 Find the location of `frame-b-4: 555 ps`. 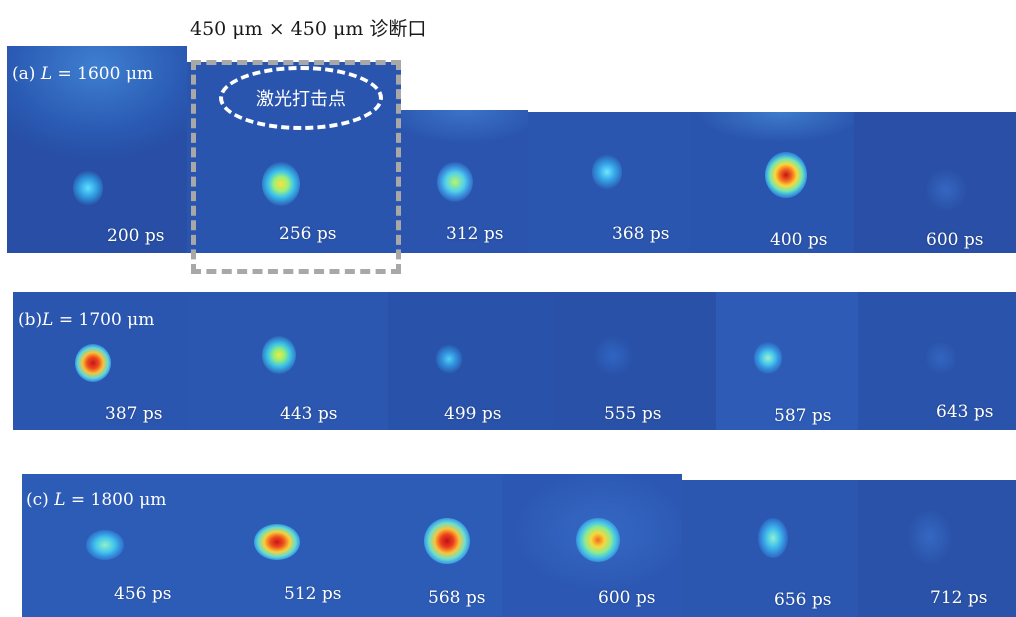

frame-b-4: 555 ps is located at coordinates (635, 361).